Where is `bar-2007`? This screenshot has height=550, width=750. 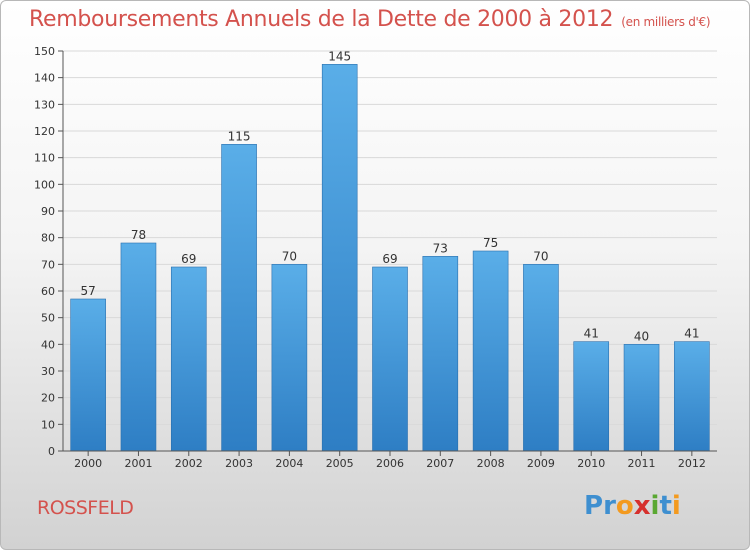 bar-2007 is located at coordinates (440, 354).